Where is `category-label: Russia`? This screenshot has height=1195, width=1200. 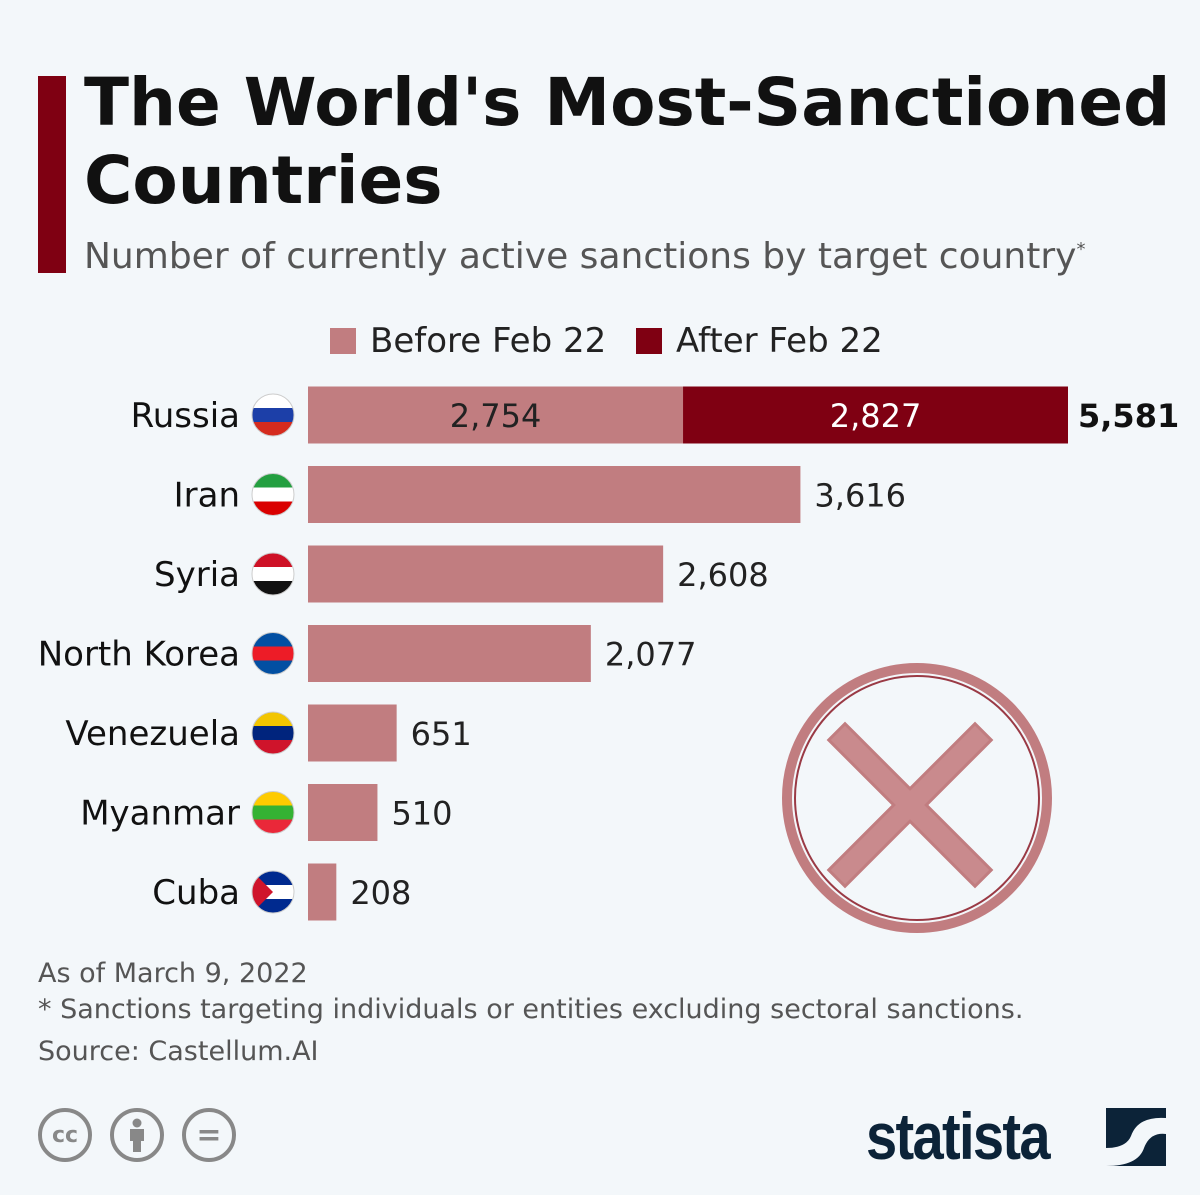 category-label: Russia is located at coordinates (185, 416).